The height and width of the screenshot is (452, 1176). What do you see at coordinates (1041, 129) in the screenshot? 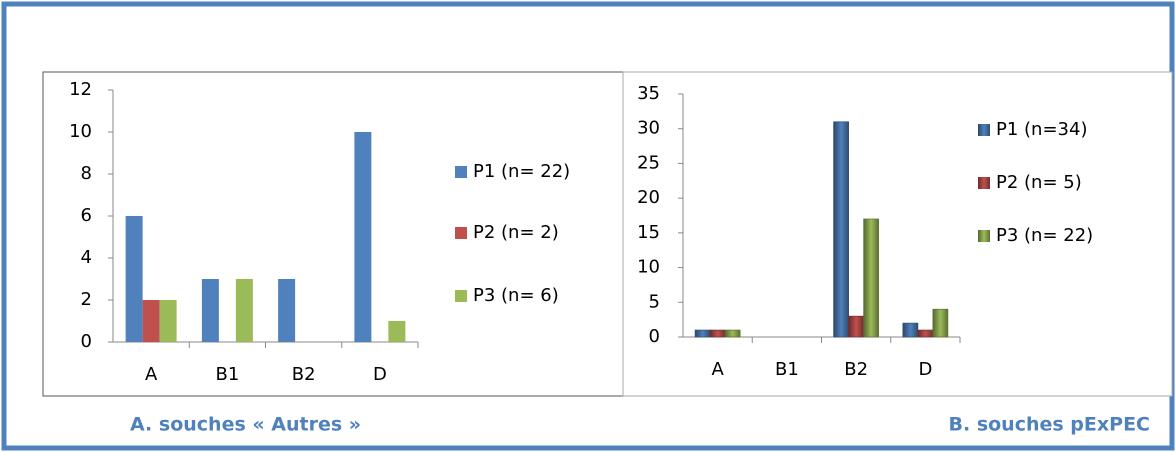
I see `legend-label: P1 (n=34)` at bounding box center [1041, 129].